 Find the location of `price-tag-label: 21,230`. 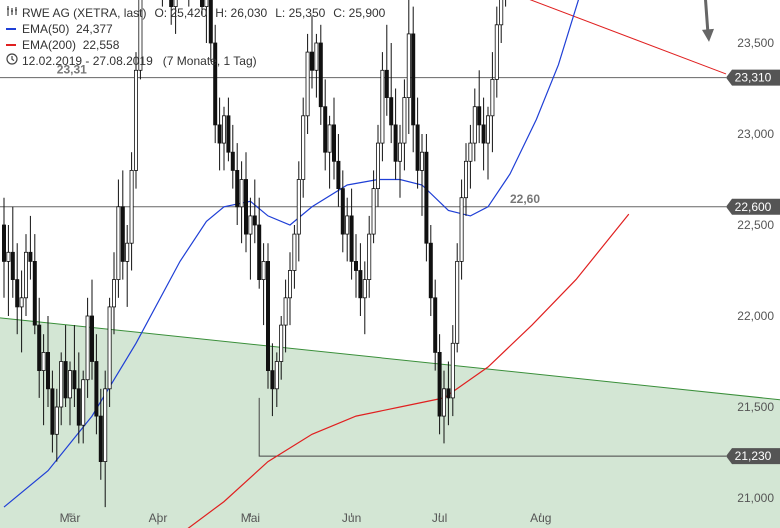

price-tag-label: 21,230 is located at coordinates (753, 456).